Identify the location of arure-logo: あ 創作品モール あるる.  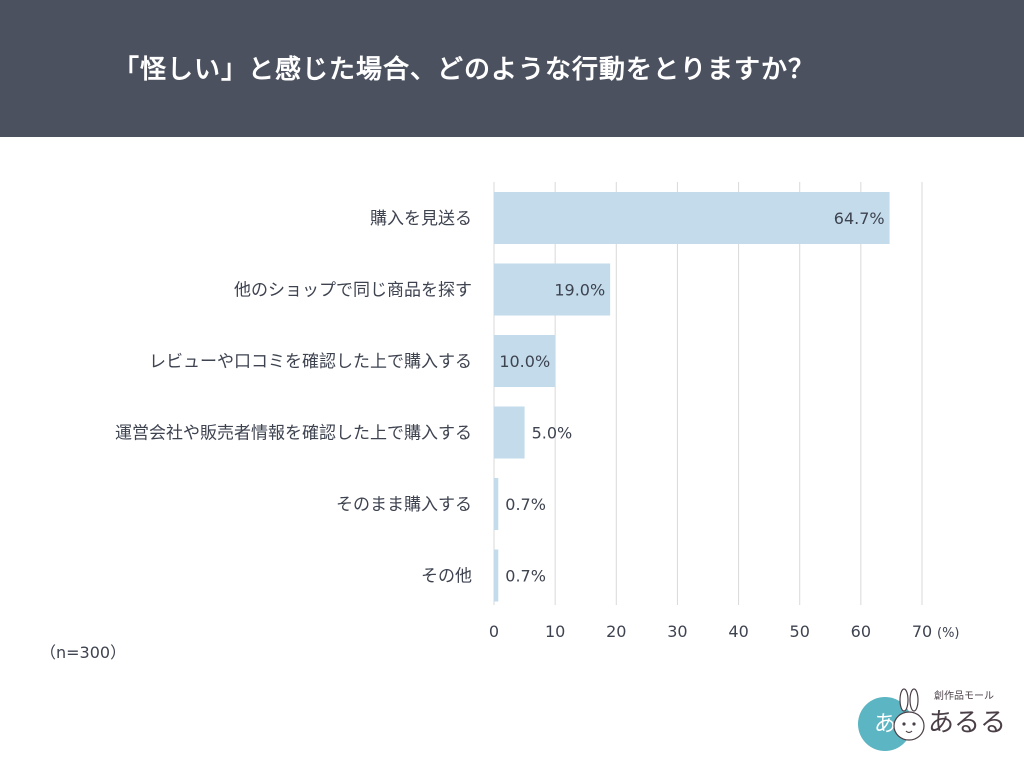
(932, 719).